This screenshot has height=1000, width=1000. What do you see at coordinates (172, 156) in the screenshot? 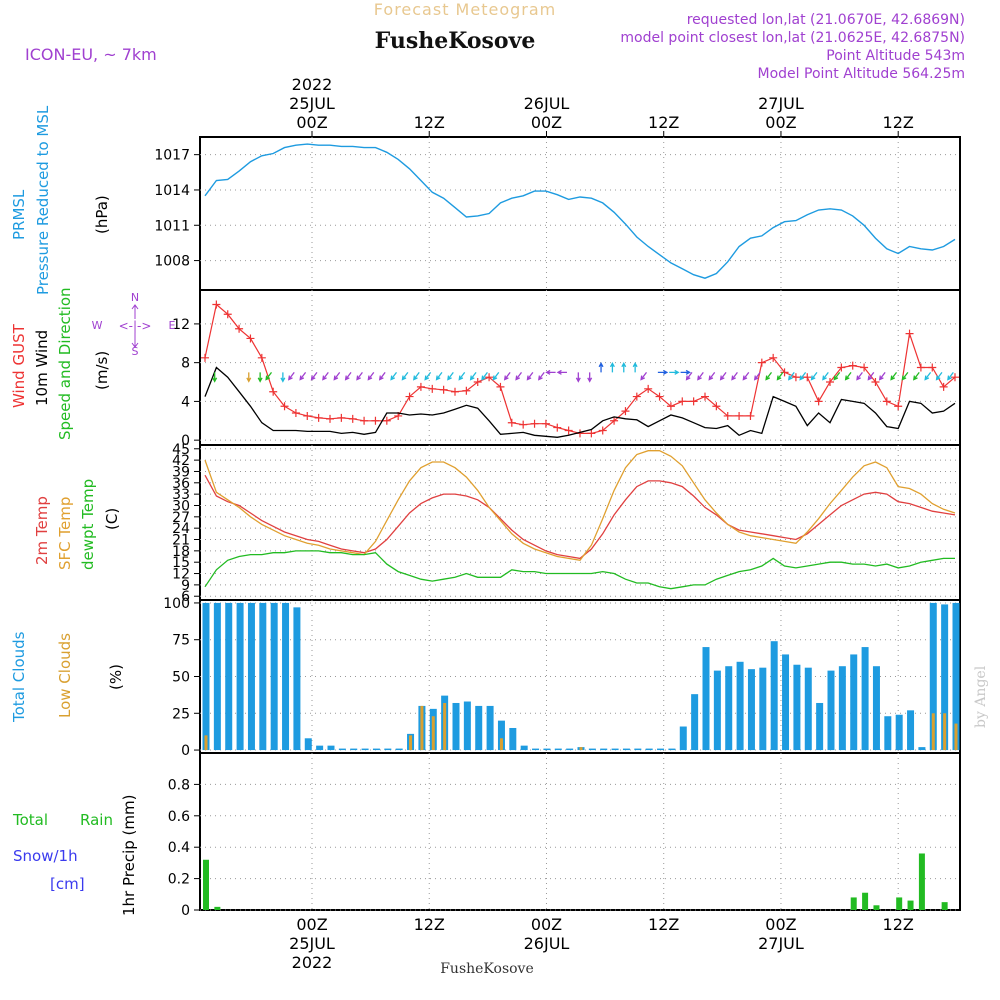
I see `y-tick-label: 1017` at bounding box center [172, 156].